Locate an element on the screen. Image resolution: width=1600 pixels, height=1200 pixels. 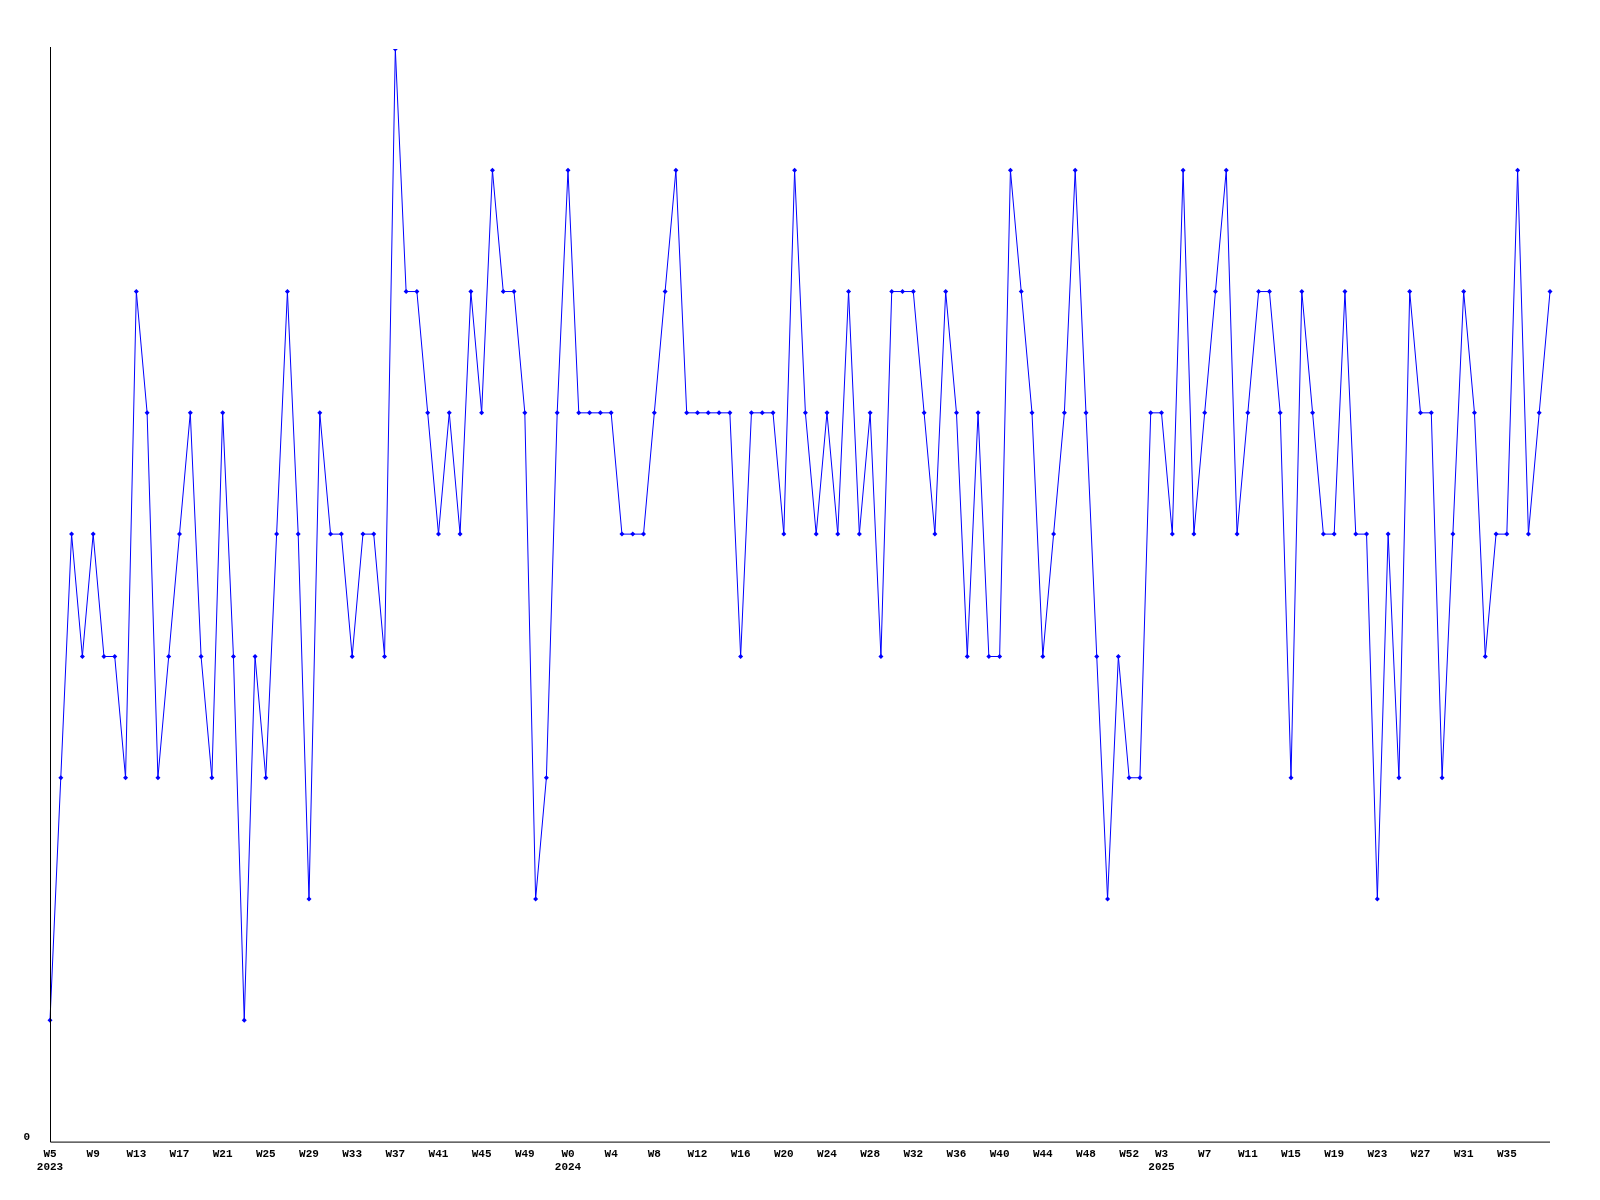
x-tick-label: W21 is located at coordinates (222, 1153).